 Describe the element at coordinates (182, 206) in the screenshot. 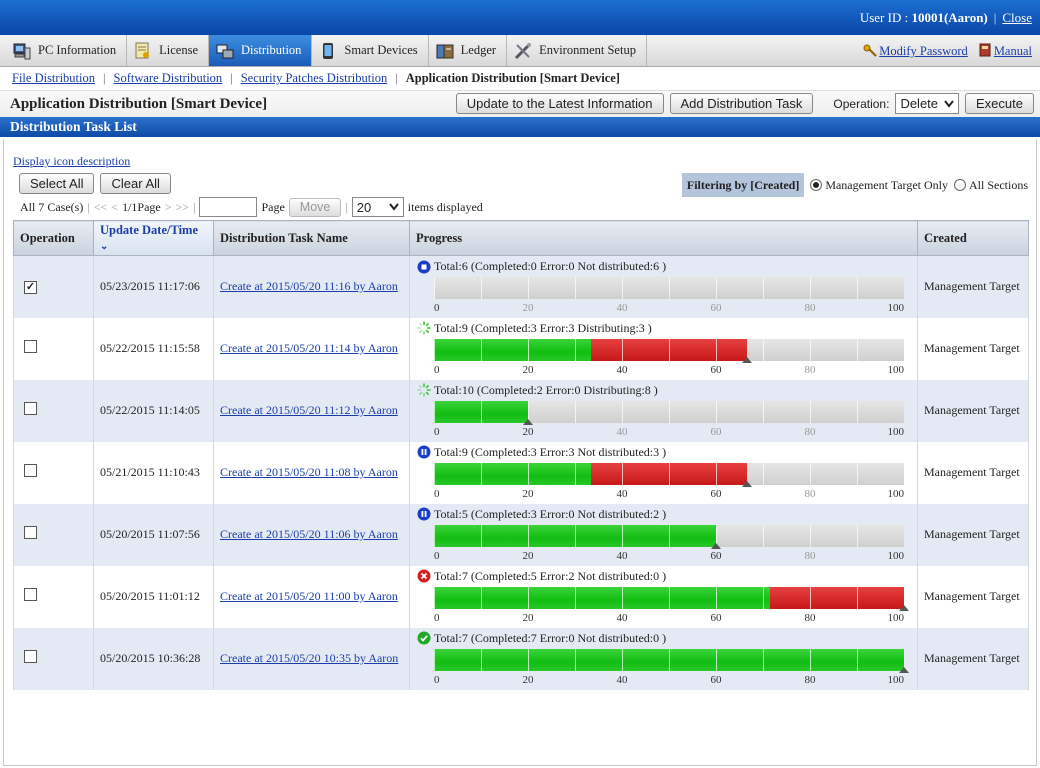

I see `last-page-link: >>` at that location.